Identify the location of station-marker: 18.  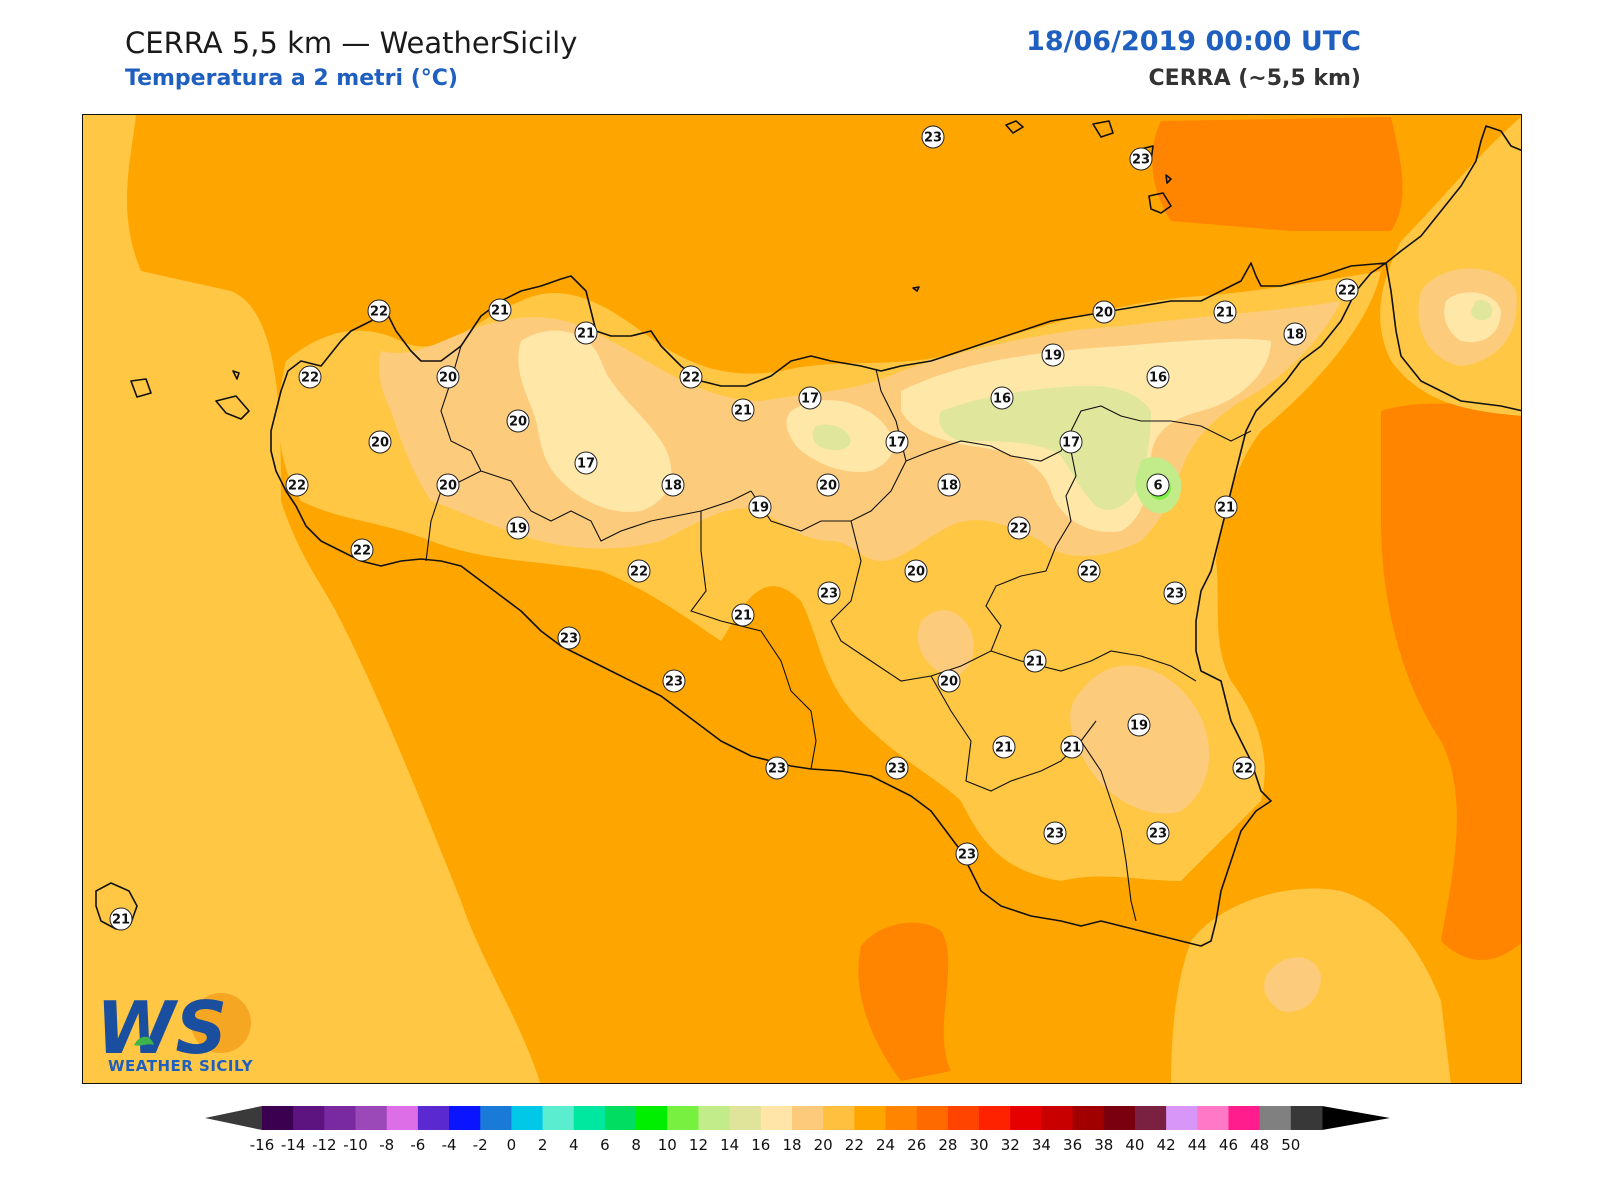
(1295, 334).